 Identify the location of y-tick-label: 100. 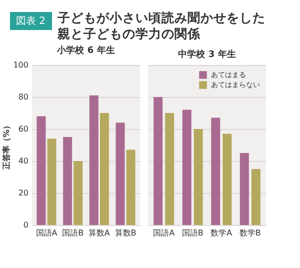
(20, 65).